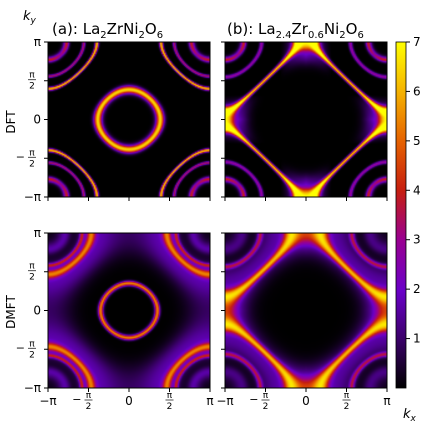  Describe the element at coordinates (295, 30) in the screenshot. I see `panel-title-b: (b): La2.4Zr0.6Ni2O6` at that location.